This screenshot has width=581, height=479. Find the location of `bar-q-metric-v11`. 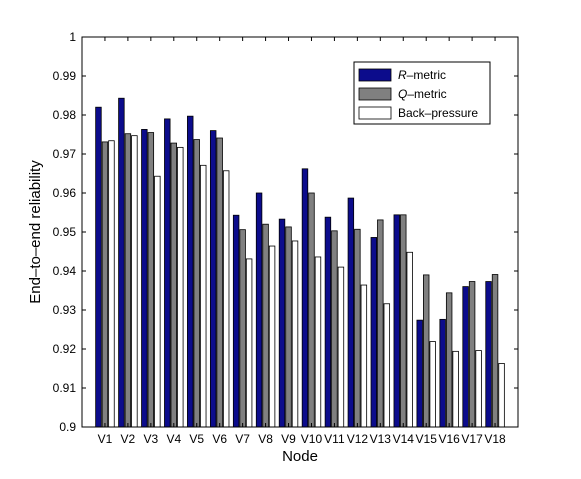

bar-q-metric-v11 is located at coordinates (334, 329).